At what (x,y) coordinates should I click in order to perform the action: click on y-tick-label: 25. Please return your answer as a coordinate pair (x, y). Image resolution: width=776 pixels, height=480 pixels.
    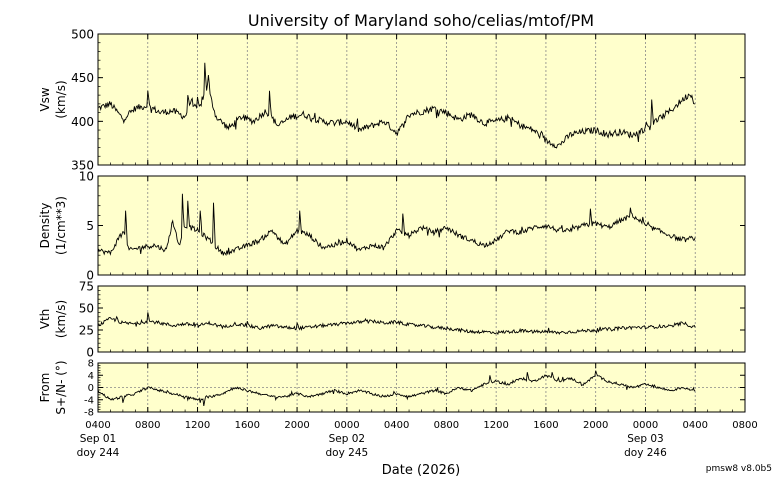
    Looking at the image, I should click on (86, 331).